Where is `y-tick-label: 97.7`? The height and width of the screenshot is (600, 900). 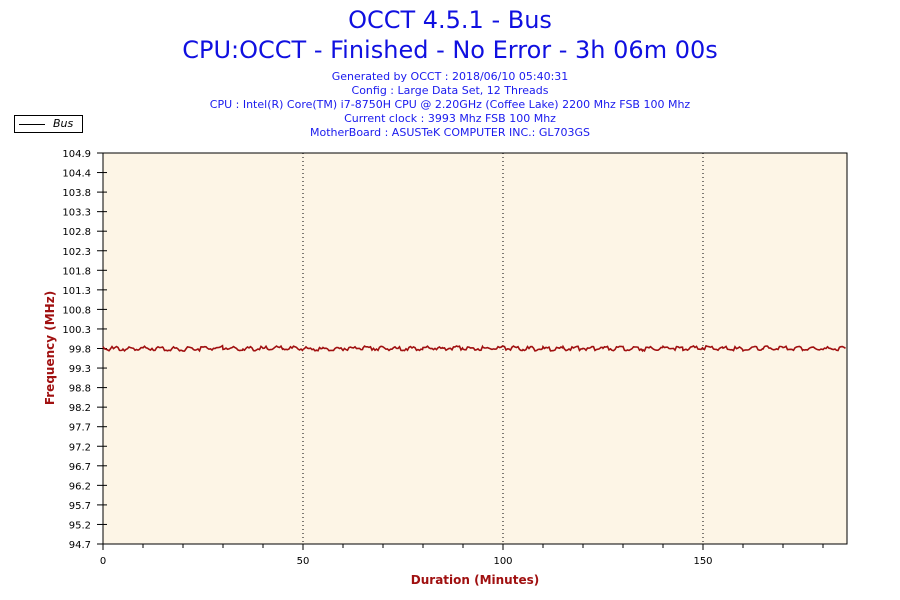
y-tick-label: 97.7 is located at coordinates (80, 428).